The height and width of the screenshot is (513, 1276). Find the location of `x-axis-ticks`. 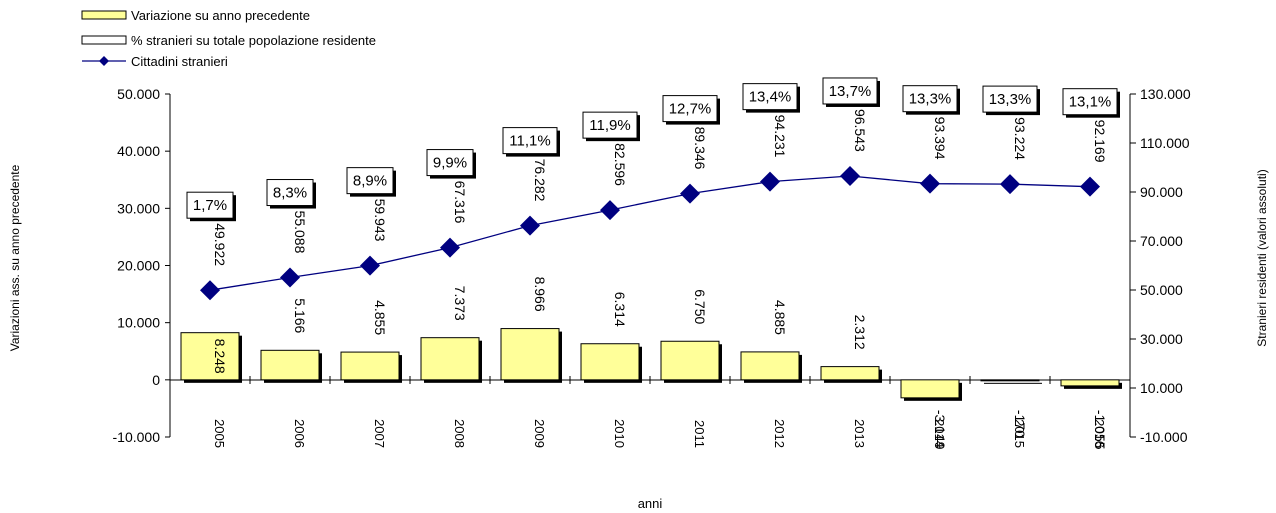

x-axis-ticks is located at coordinates (650, 380).